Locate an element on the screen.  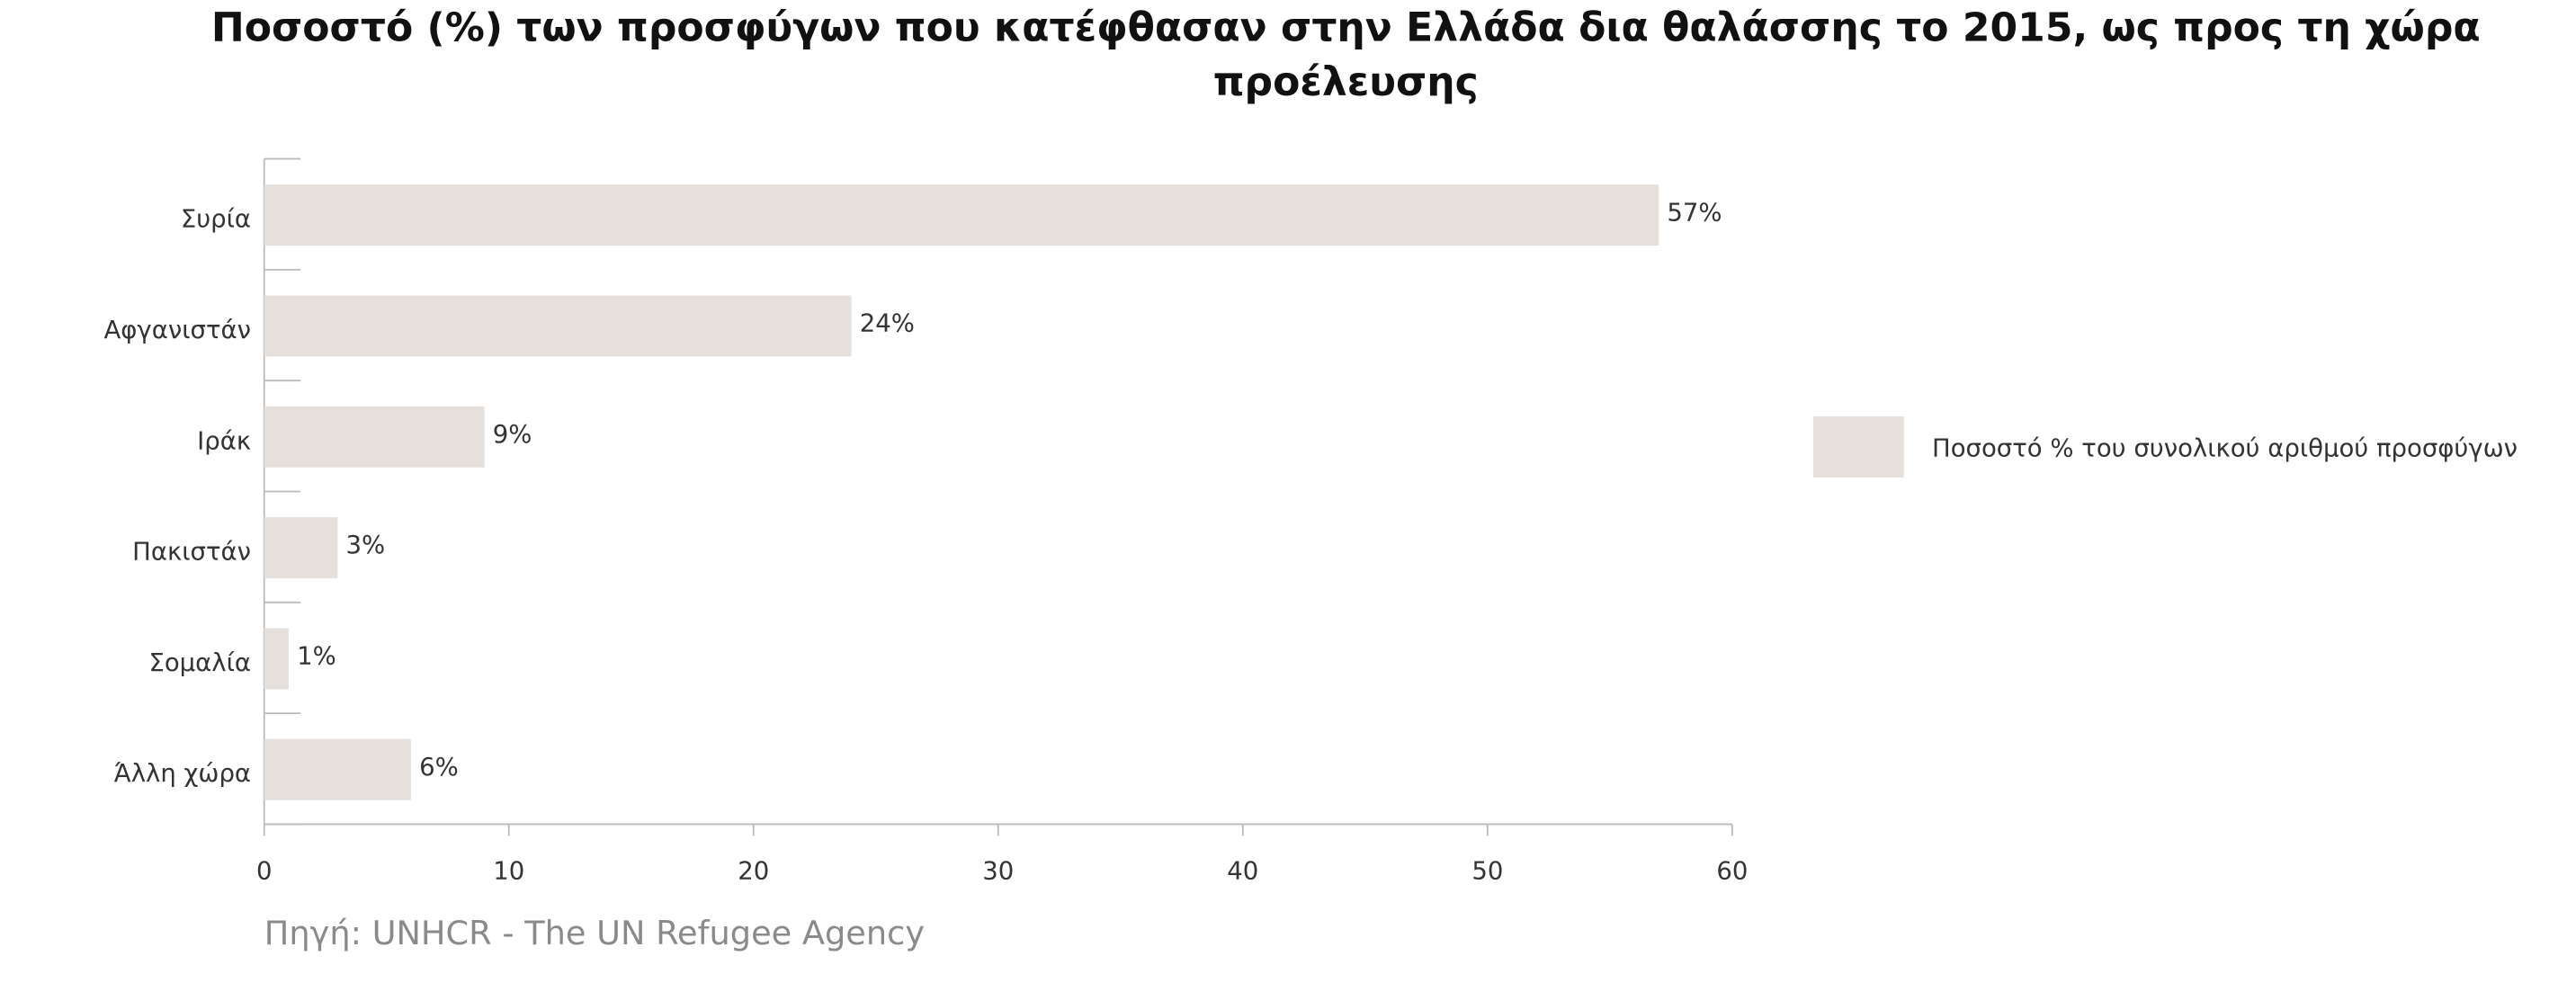
value-label: 9% is located at coordinates (512, 434).